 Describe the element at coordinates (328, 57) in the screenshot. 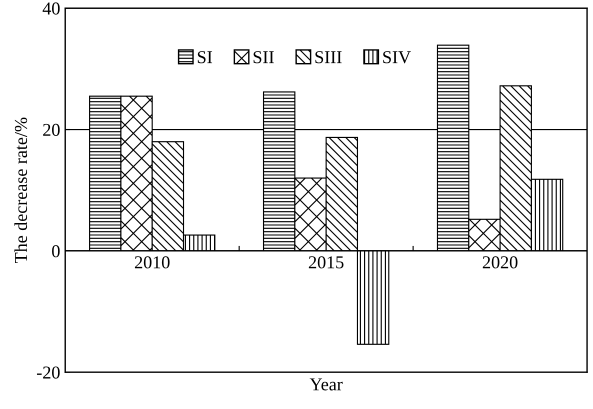

I see `legend-label: SIII` at that location.